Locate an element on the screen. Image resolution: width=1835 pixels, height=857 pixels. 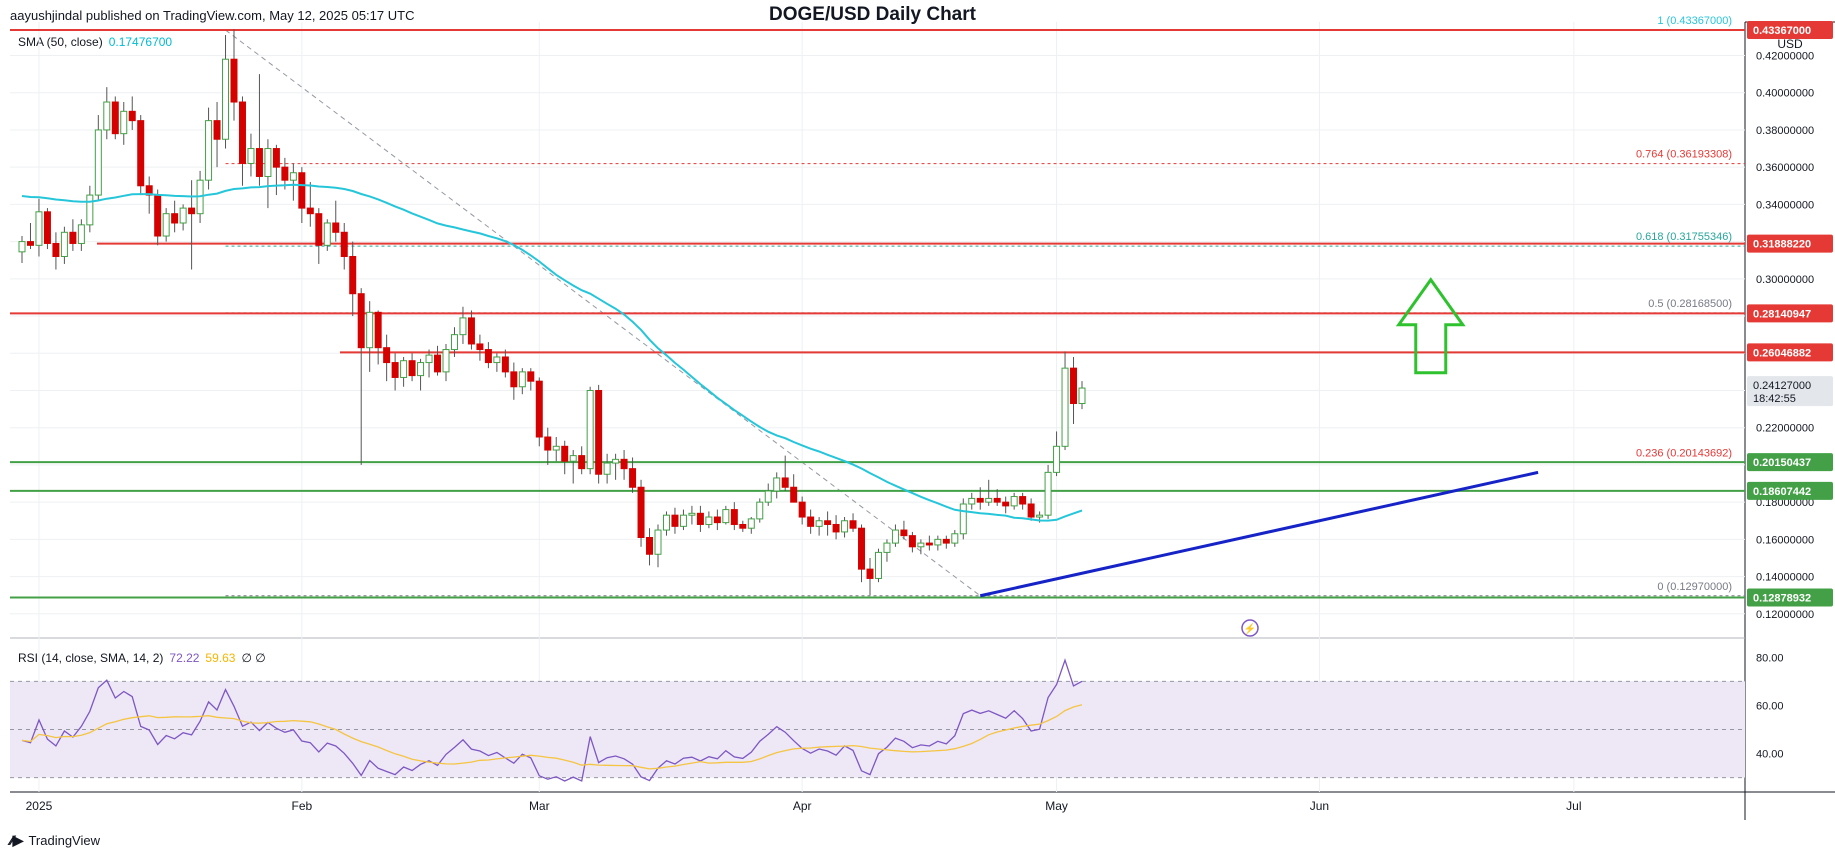
up-arrow-annotation is located at coordinates (1430, 326).